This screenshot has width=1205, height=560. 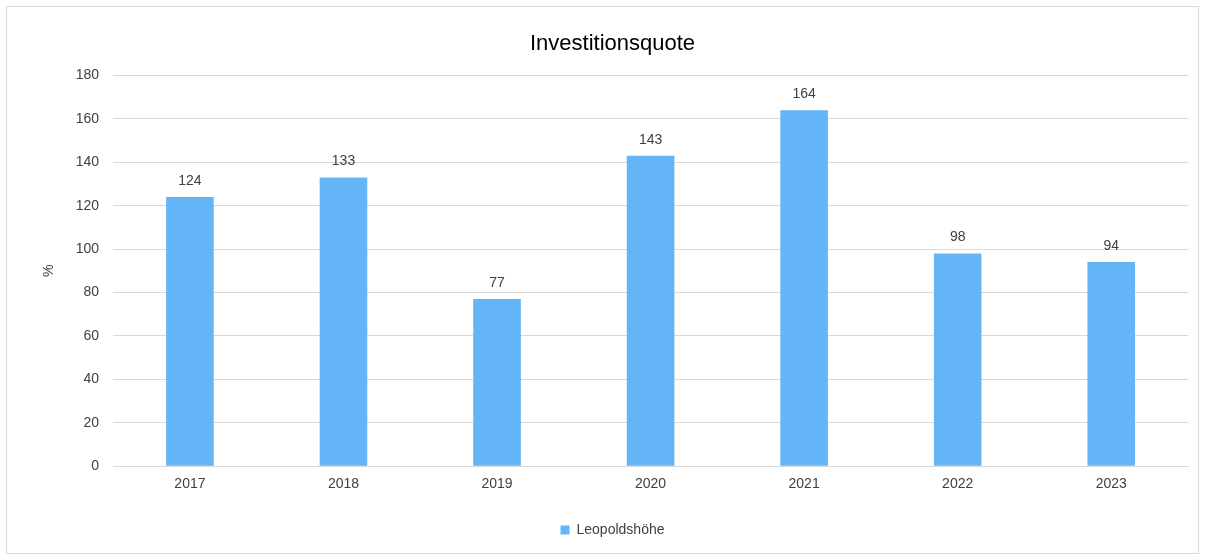 What do you see at coordinates (343, 160) in the screenshot?
I see `data-label: 133` at bounding box center [343, 160].